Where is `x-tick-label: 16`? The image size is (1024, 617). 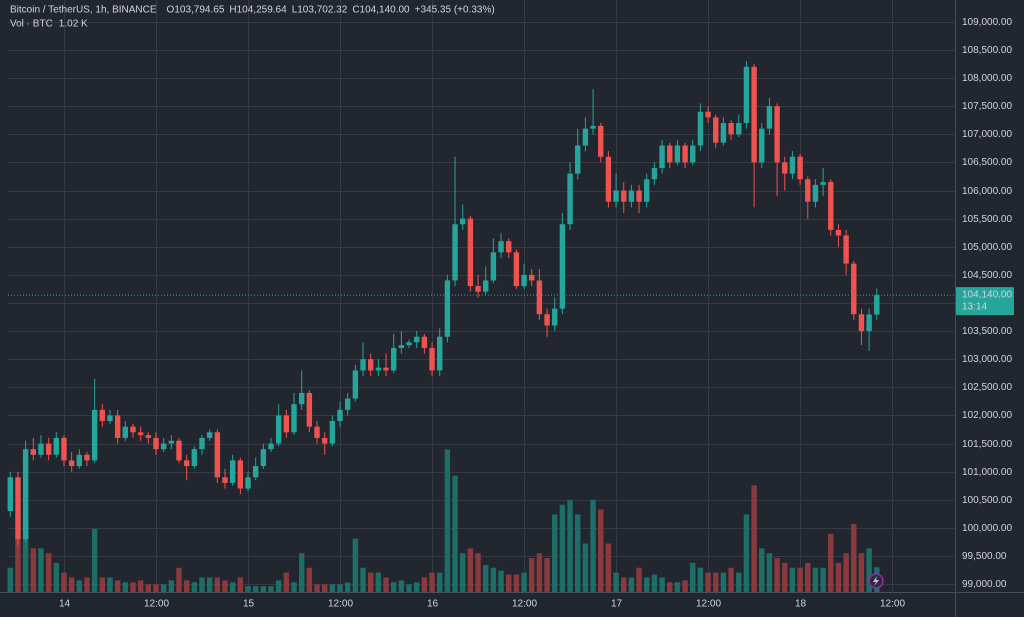
x-tick-label: 16 is located at coordinates (433, 604).